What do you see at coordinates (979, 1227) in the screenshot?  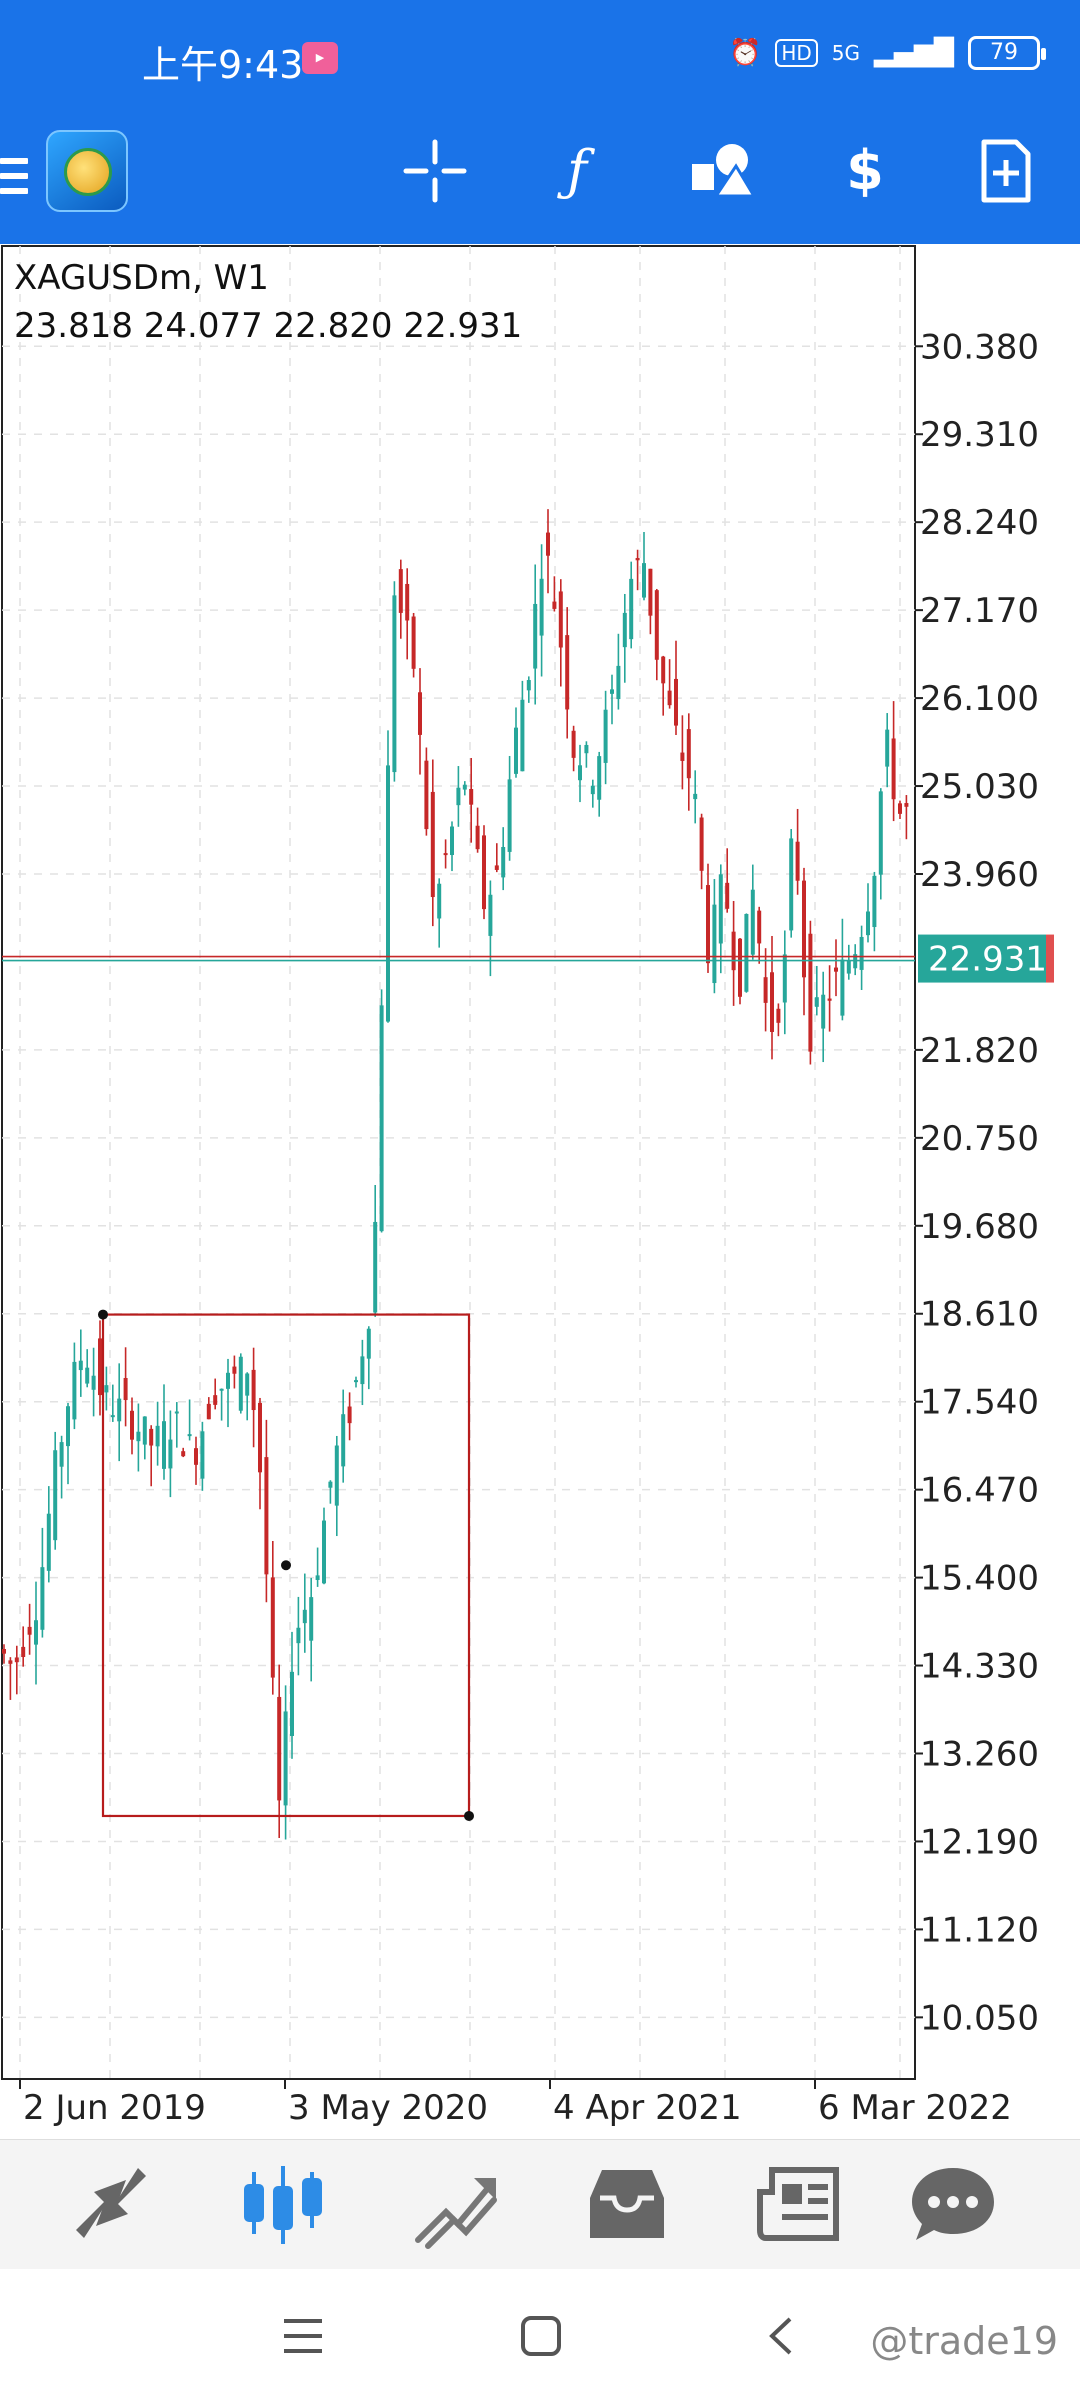 I see `y-tick-label: 19.680` at bounding box center [979, 1227].